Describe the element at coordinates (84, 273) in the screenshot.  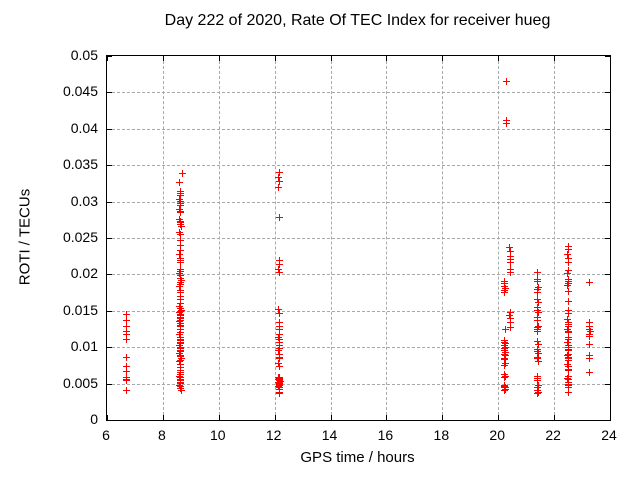
I see `y-tick-label: 0.02` at that location.